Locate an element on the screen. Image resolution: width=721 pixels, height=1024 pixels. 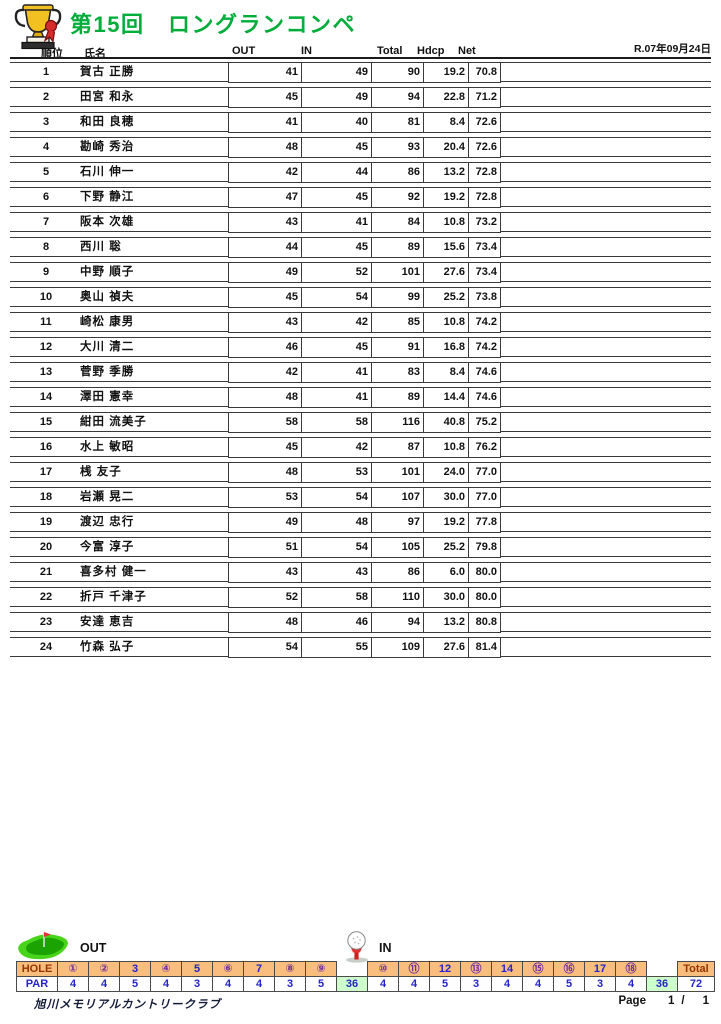
rank-cell: 10 is located at coordinates (46, 297).